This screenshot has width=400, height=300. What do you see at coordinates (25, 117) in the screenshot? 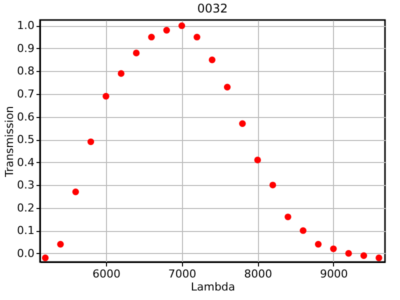
I see `y-tick-label: 0.6` at bounding box center [25, 117].